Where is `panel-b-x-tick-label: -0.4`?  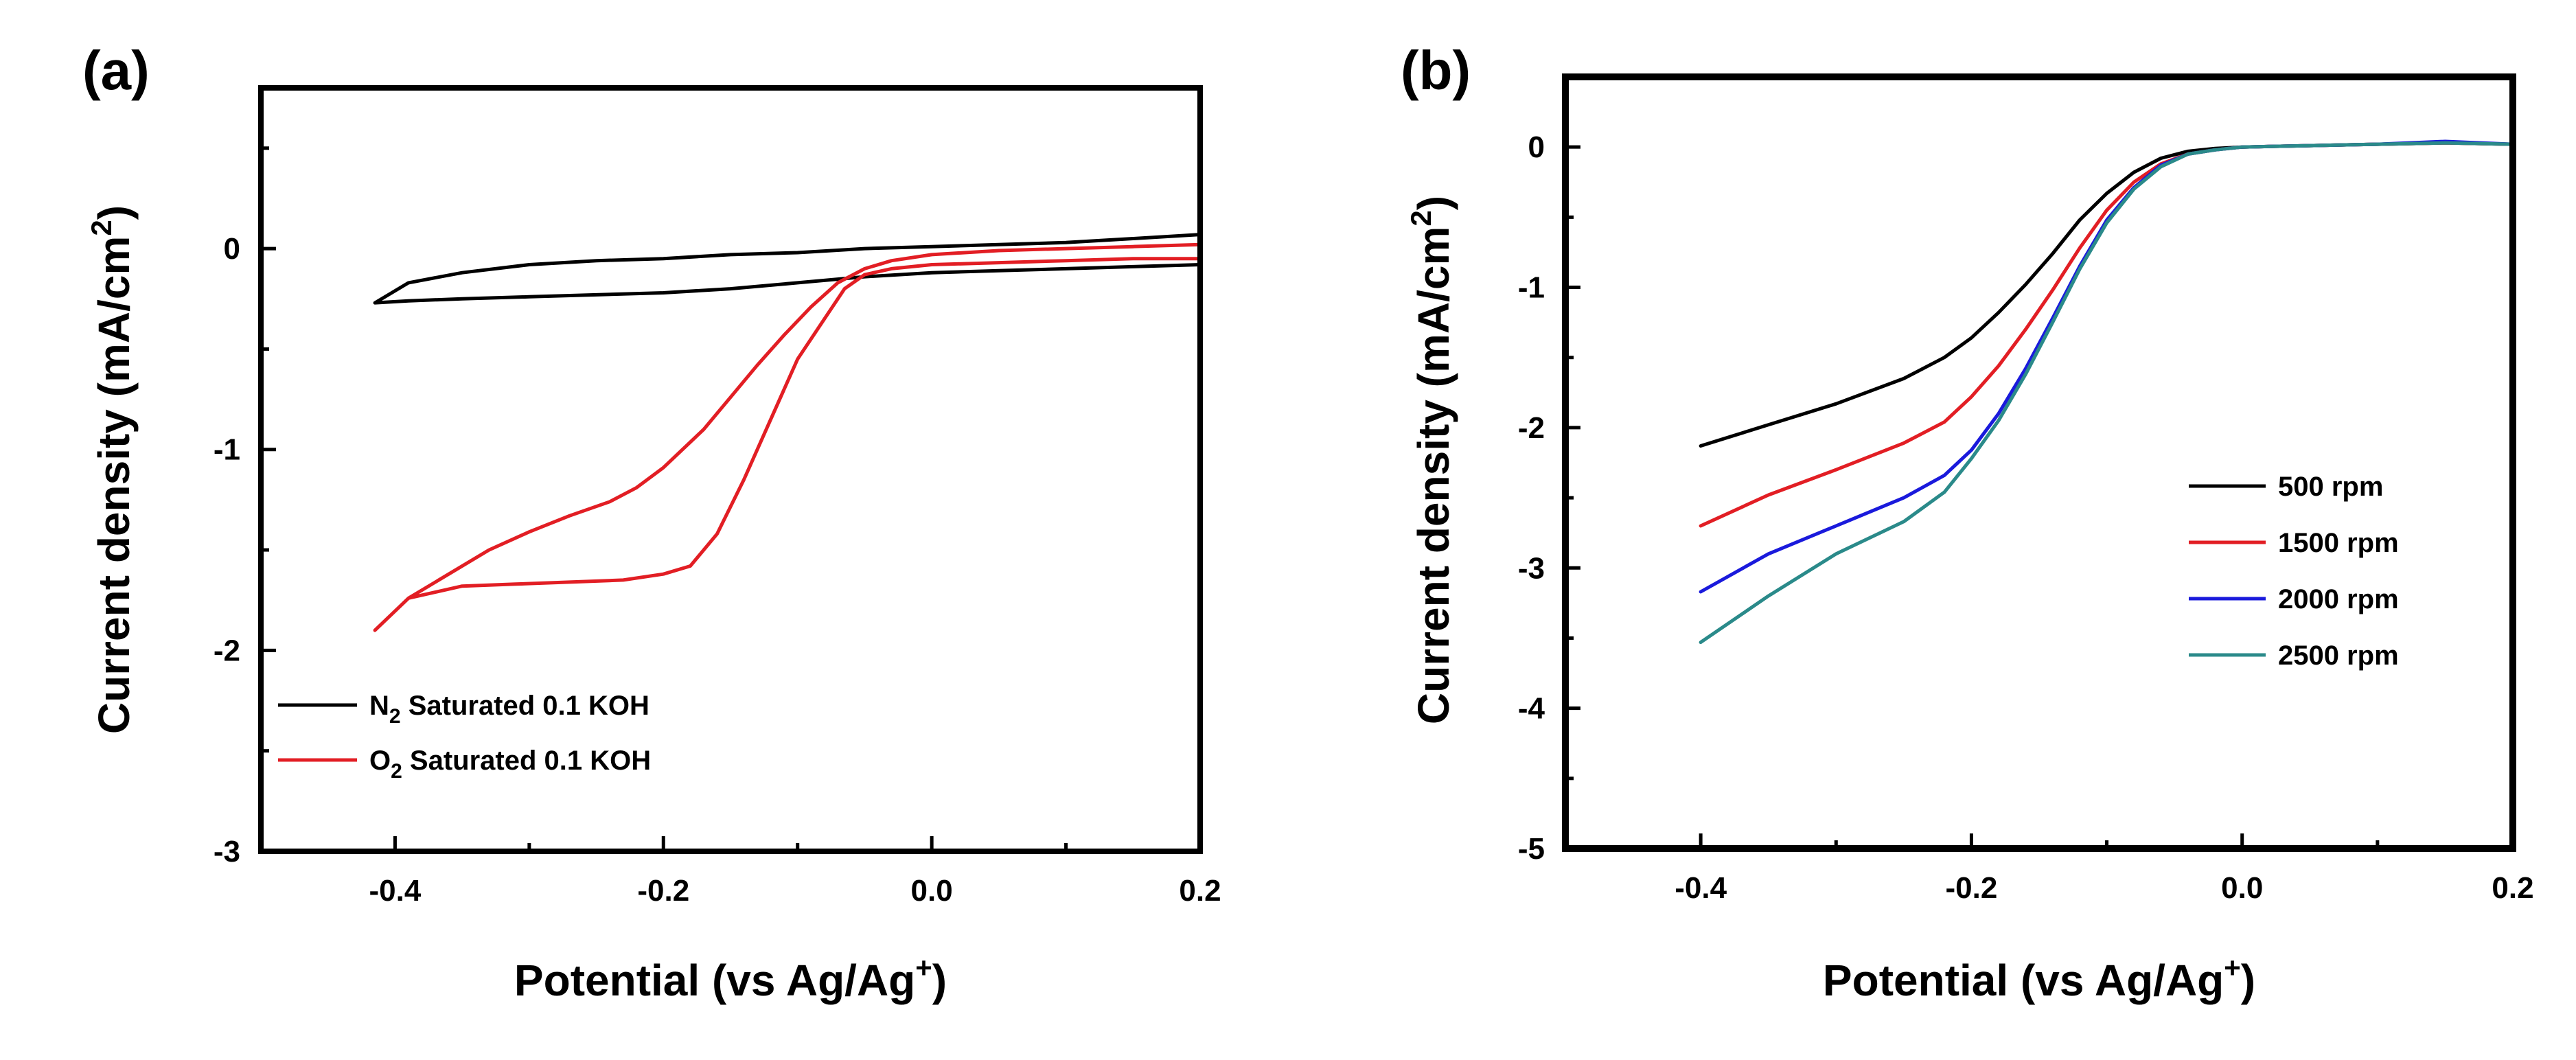
panel-b-x-tick-label: -0.4 is located at coordinates (1701, 888).